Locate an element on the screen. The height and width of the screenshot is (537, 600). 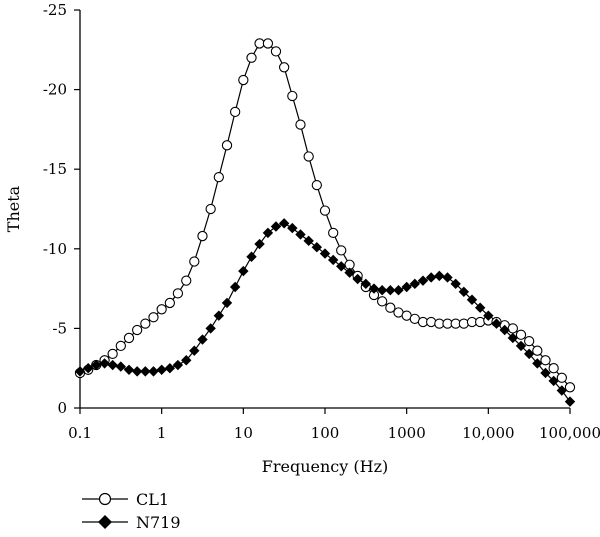
y-tick-label: 0 is located at coordinates (62, 408).